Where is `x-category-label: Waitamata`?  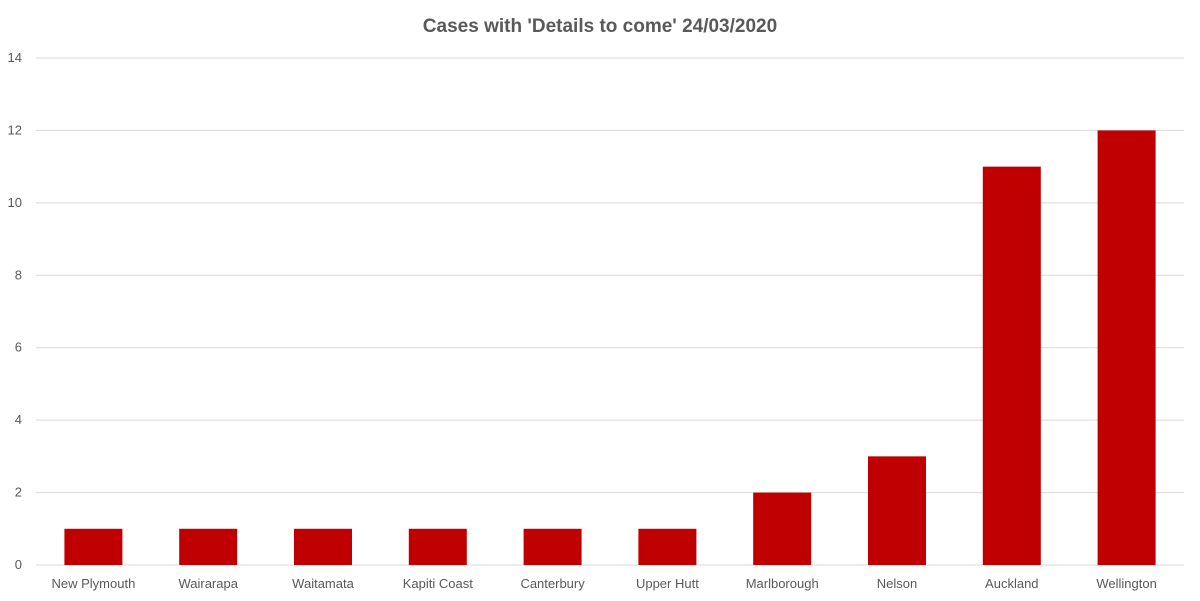
x-category-label: Waitamata is located at coordinates (323, 583).